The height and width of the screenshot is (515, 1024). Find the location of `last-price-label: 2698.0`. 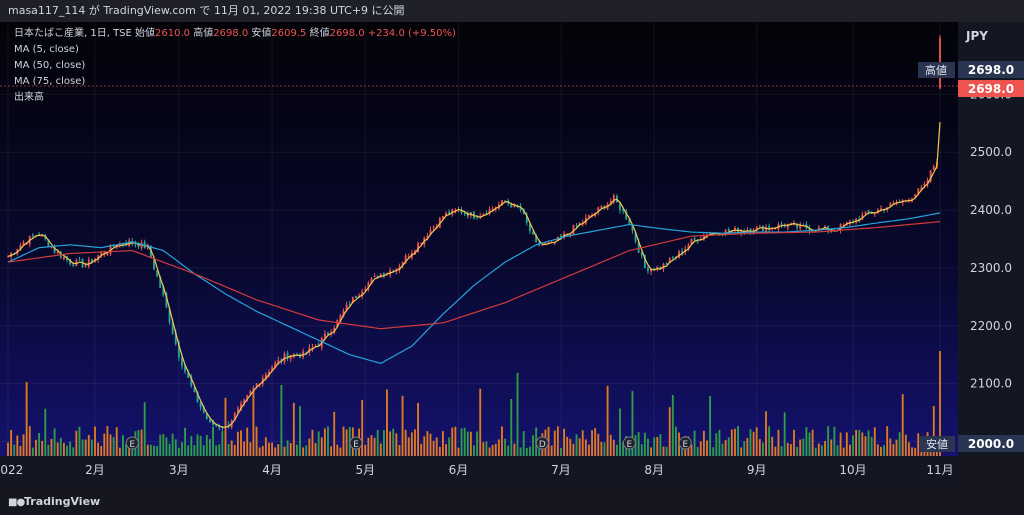

last-price-label: 2698.0 is located at coordinates (991, 89).